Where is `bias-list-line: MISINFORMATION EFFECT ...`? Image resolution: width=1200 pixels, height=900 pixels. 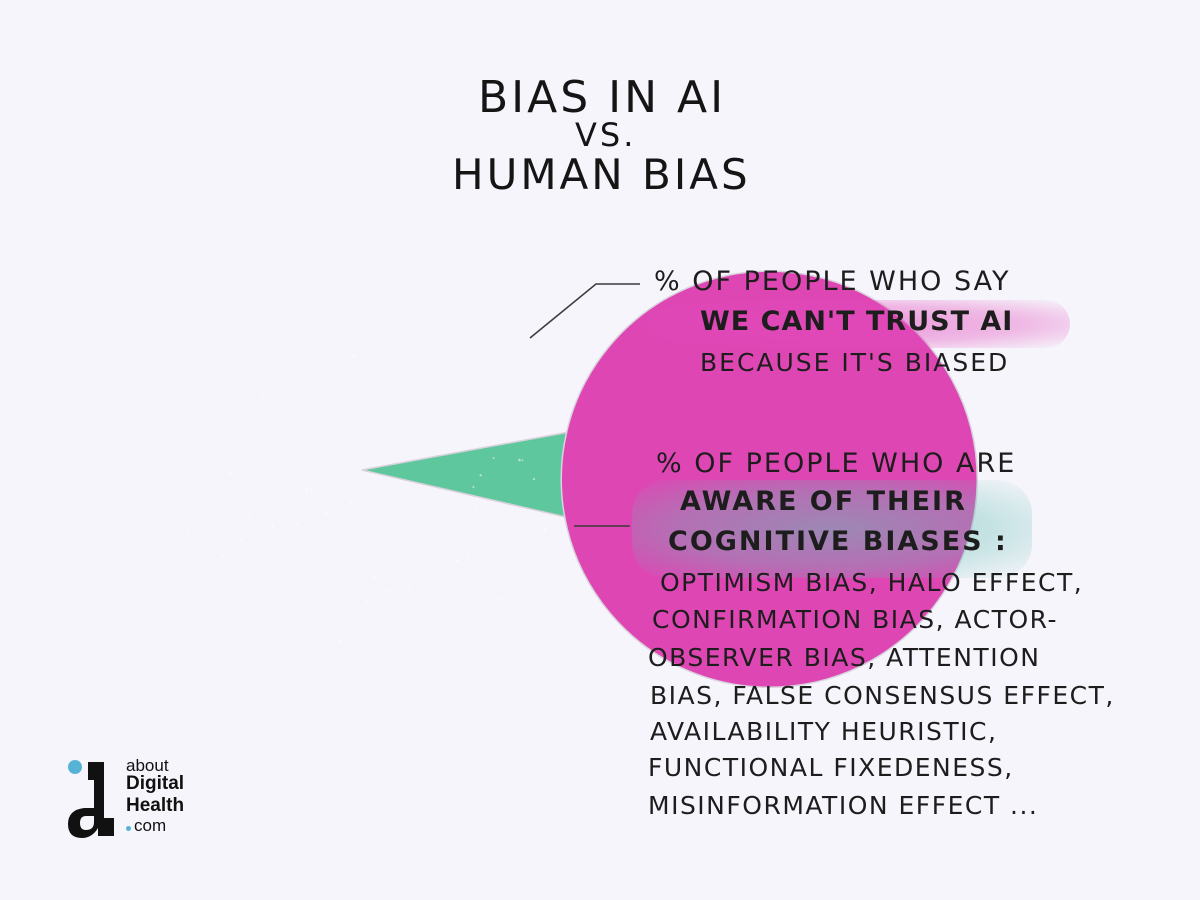 bias-list-line: MISINFORMATION EFFECT ... is located at coordinates (843, 805).